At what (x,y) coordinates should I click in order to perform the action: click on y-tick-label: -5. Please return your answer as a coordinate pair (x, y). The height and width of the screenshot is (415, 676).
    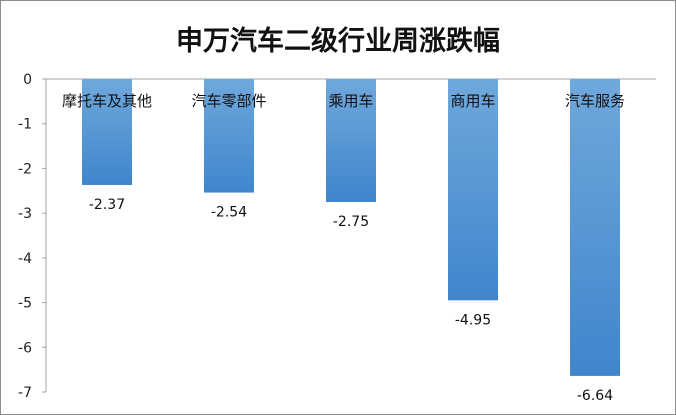
    Looking at the image, I should click on (25, 304).